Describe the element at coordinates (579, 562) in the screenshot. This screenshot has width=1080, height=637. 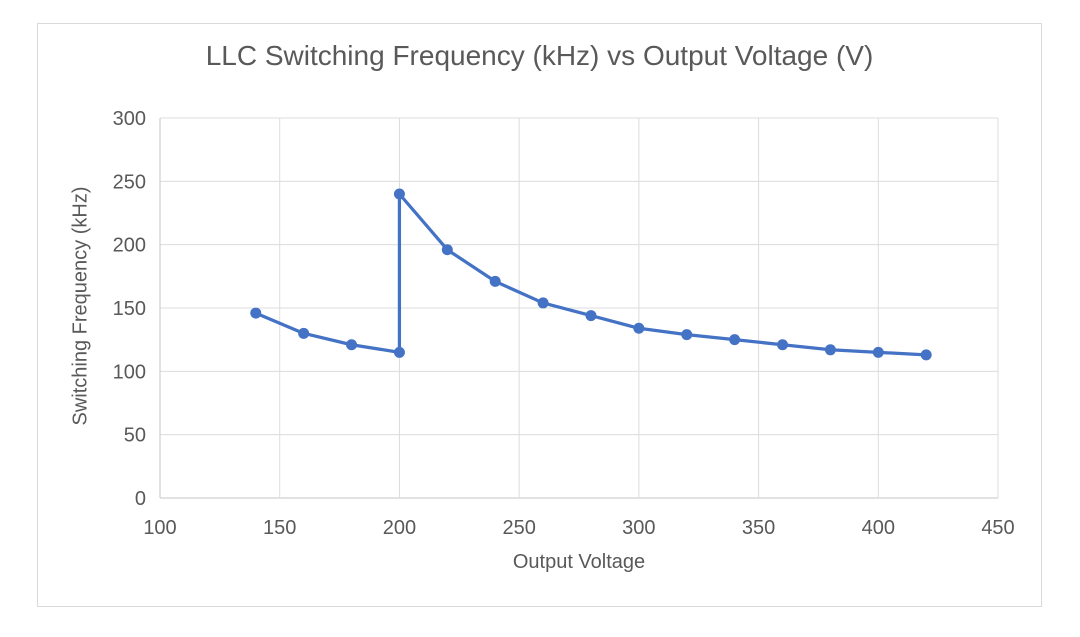
I see `x-axis-title: Output Voltage` at that location.